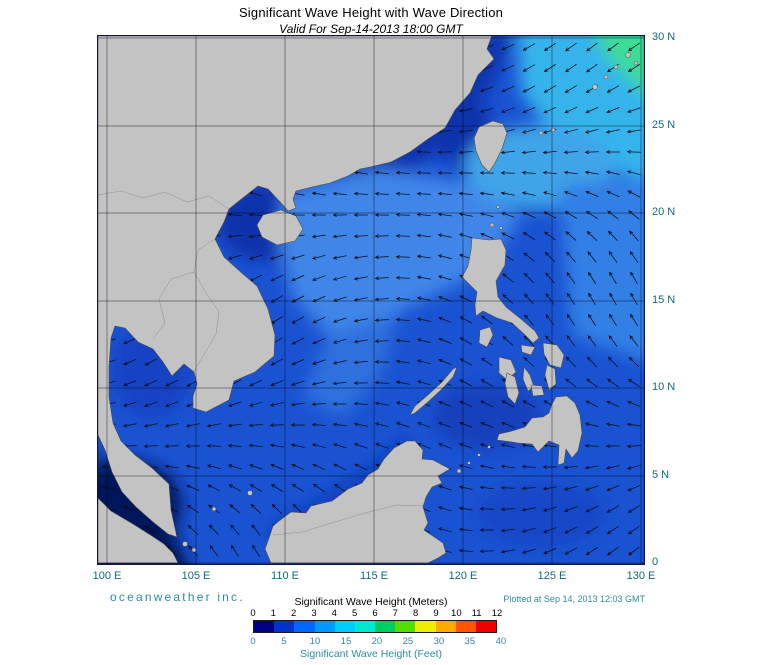 The width and height of the screenshot is (775, 665). Describe the element at coordinates (370, 654) in the screenshot. I see `legend-feet-label: Significant Wave Height (Feet)` at that location.